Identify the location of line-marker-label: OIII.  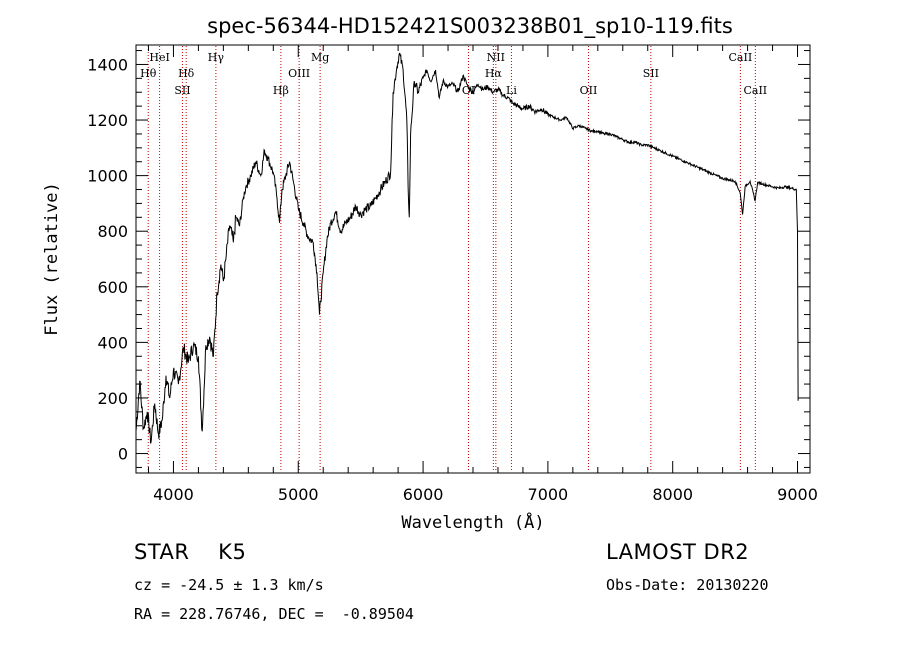
(299, 73).